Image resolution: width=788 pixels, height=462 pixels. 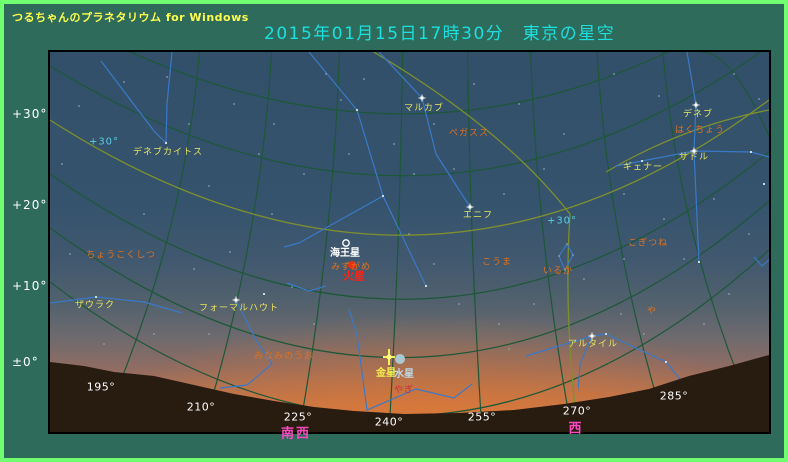 I want to click on altitude-label: ±0°, so click(x=25, y=362).